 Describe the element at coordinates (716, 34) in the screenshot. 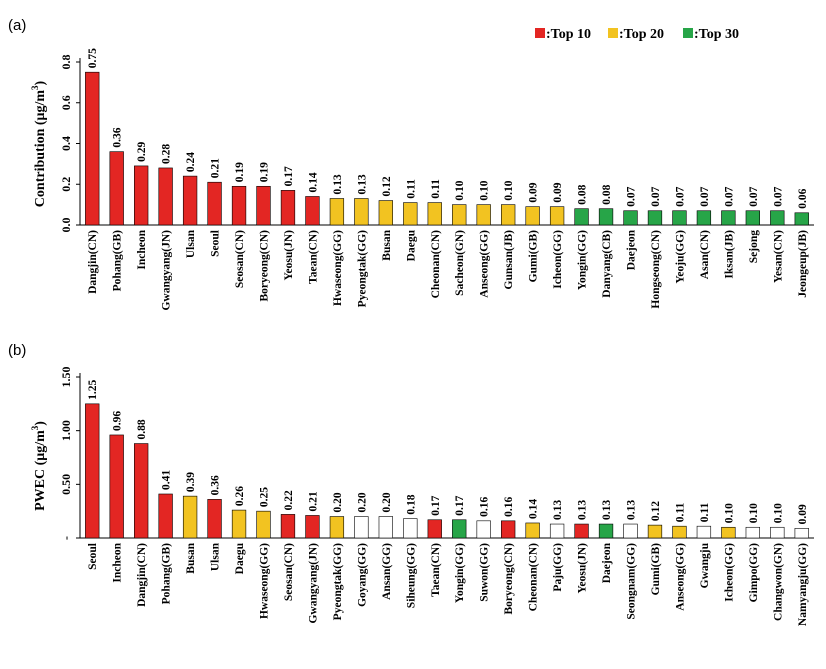

I see `legend-label: :Top 30` at that location.